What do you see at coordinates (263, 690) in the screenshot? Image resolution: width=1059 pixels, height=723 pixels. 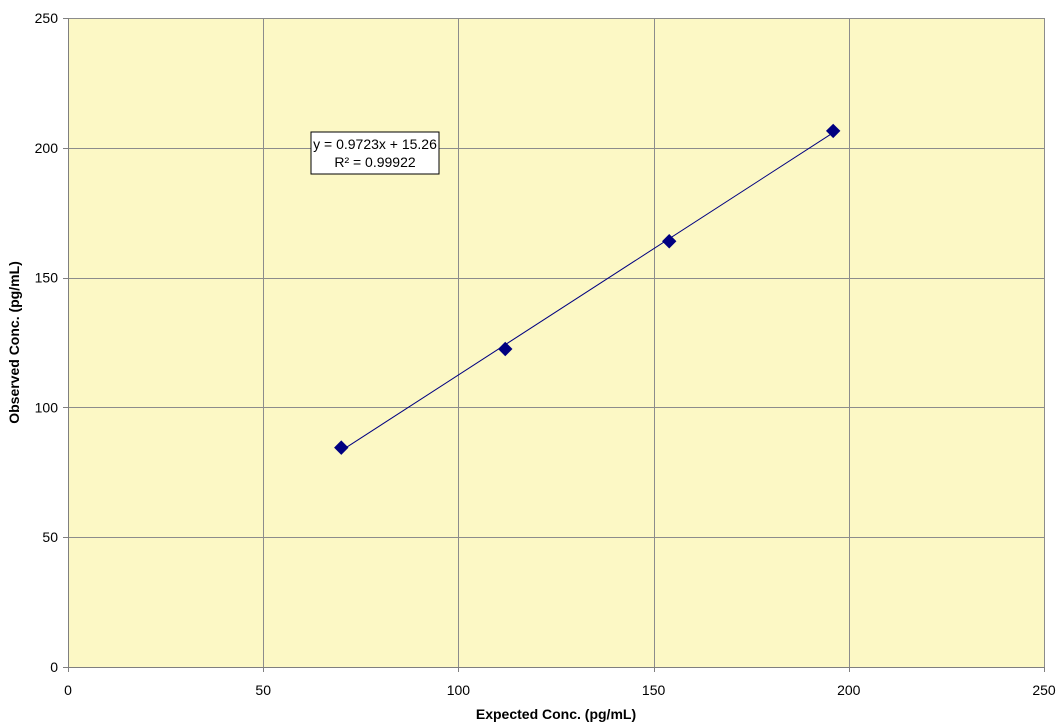 I see `x-tick-label: 50` at bounding box center [263, 690].